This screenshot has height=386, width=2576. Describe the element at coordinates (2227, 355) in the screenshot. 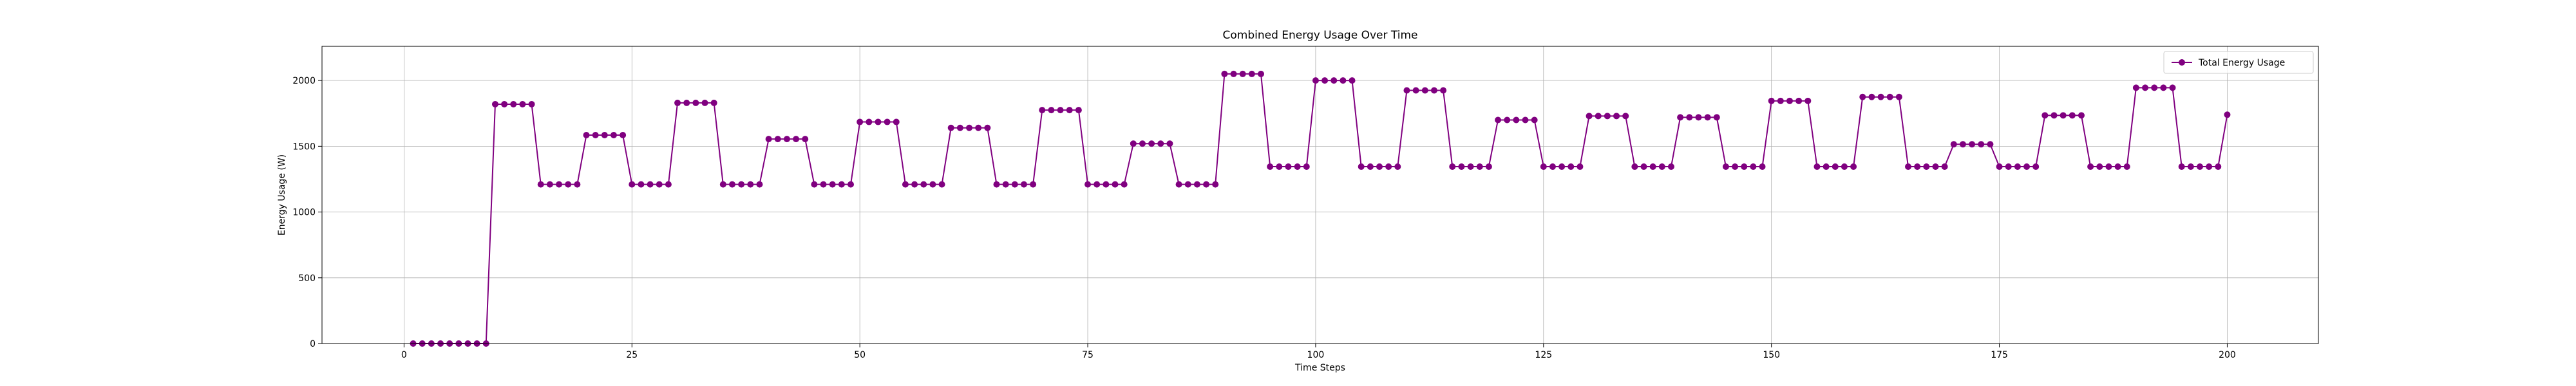

I see `x-tick-label: 200` at that location.